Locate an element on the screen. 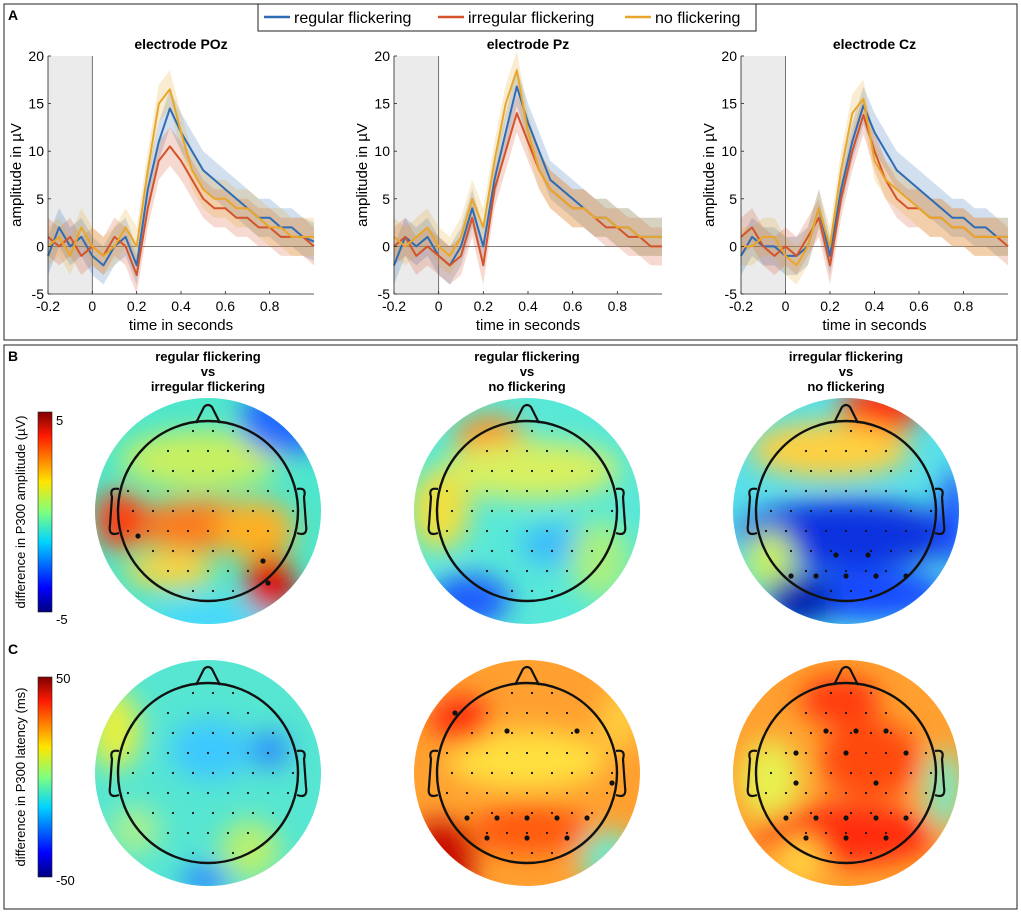 The height and width of the screenshot is (913, 1021). colorbar-amplitude-bar is located at coordinates (45, 512).